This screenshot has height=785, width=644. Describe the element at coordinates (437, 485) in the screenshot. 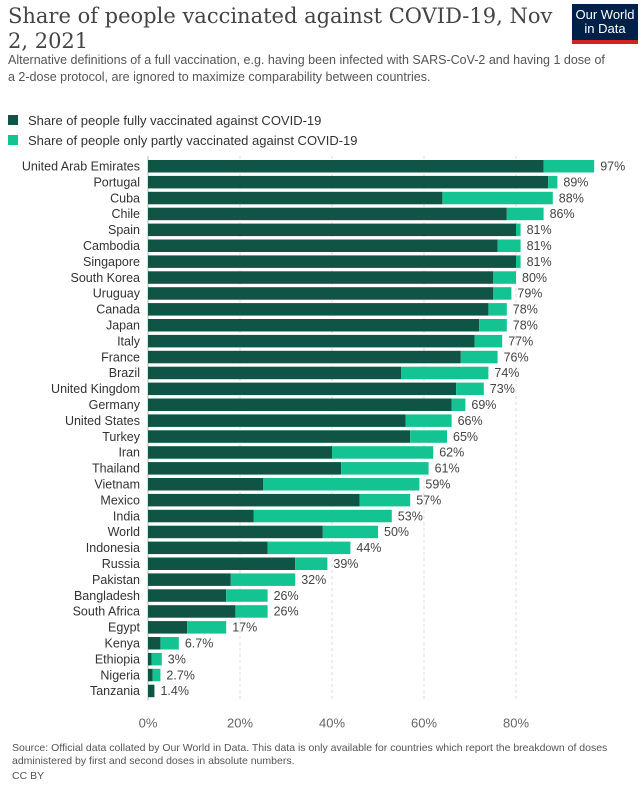

I see `total-label: 59%` at that location.